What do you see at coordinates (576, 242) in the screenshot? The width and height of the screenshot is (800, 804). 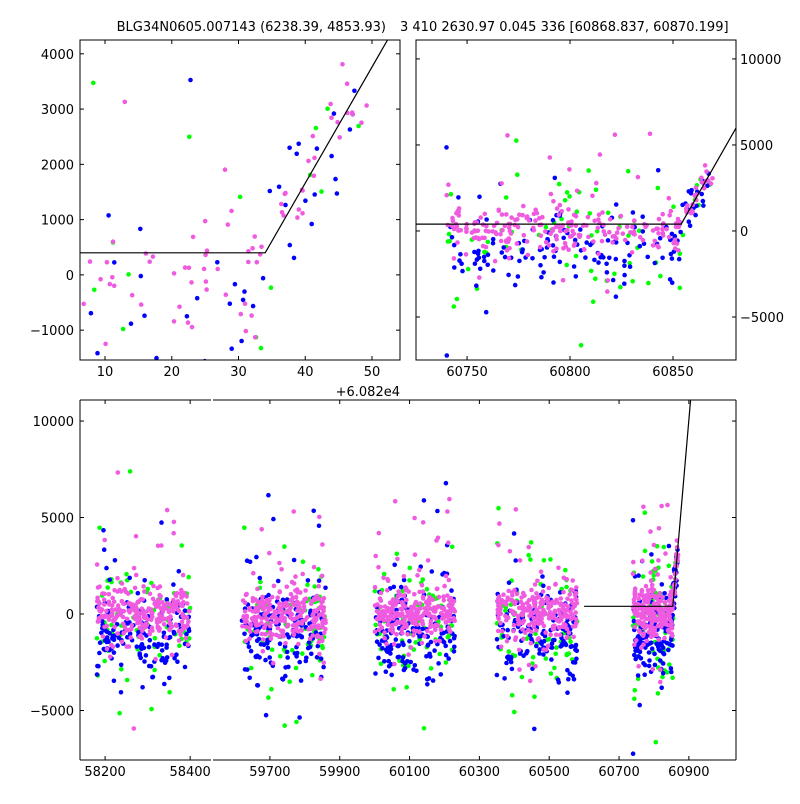 I see `plot-area` at bounding box center [576, 242].